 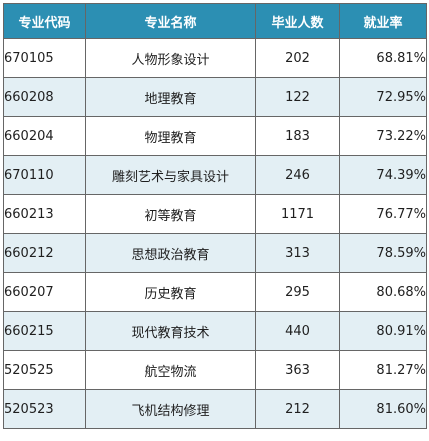 I want to click on cell-major-code: 660204, so click(x=44, y=136).